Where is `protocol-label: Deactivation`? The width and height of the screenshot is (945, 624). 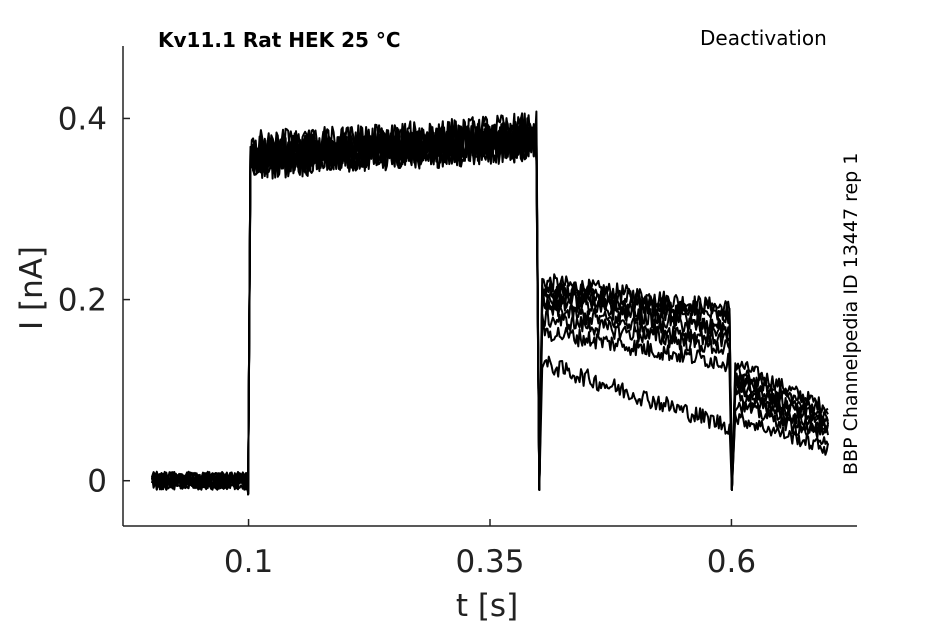
protocol-label: Deactivation is located at coordinates (763, 38).